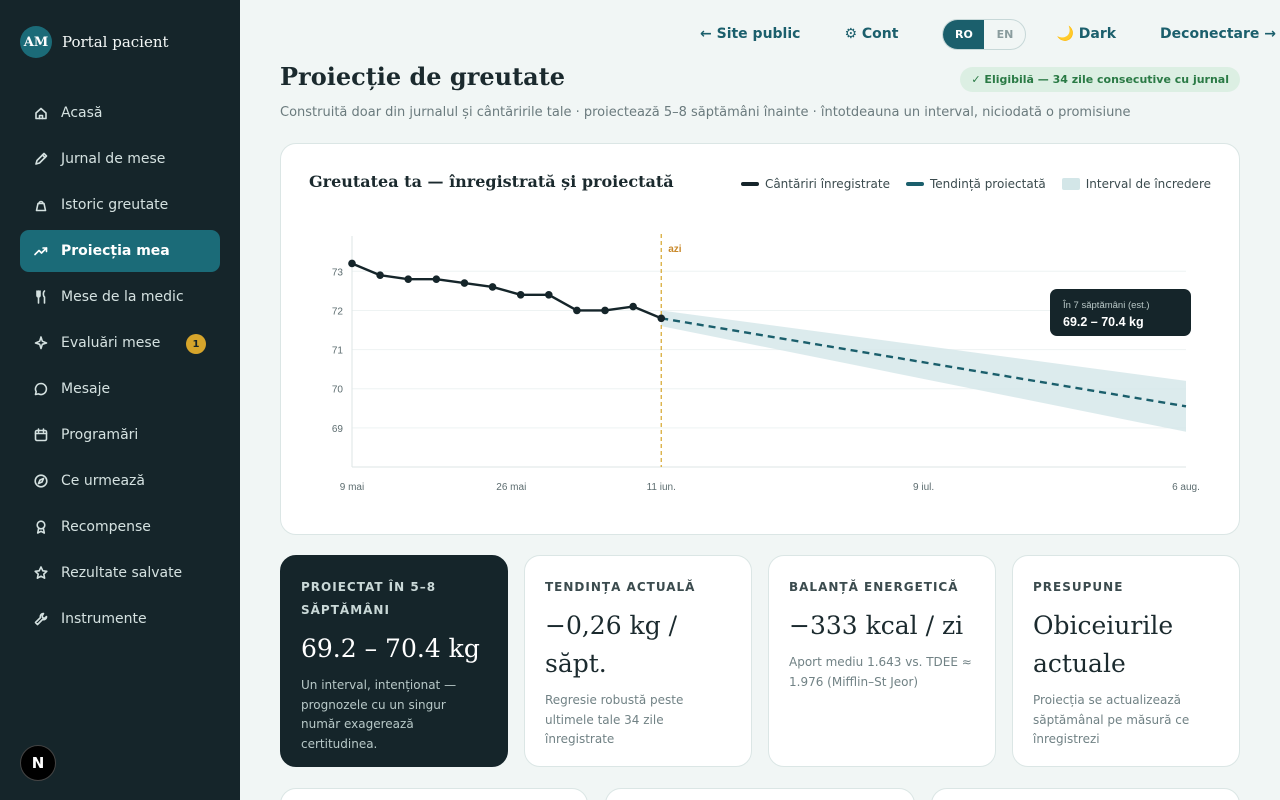 This screenshot has width=1280, height=800. What do you see at coordinates (120, 113) in the screenshot?
I see `sidebar-item-acasa: Acasă` at bounding box center [120, 113].